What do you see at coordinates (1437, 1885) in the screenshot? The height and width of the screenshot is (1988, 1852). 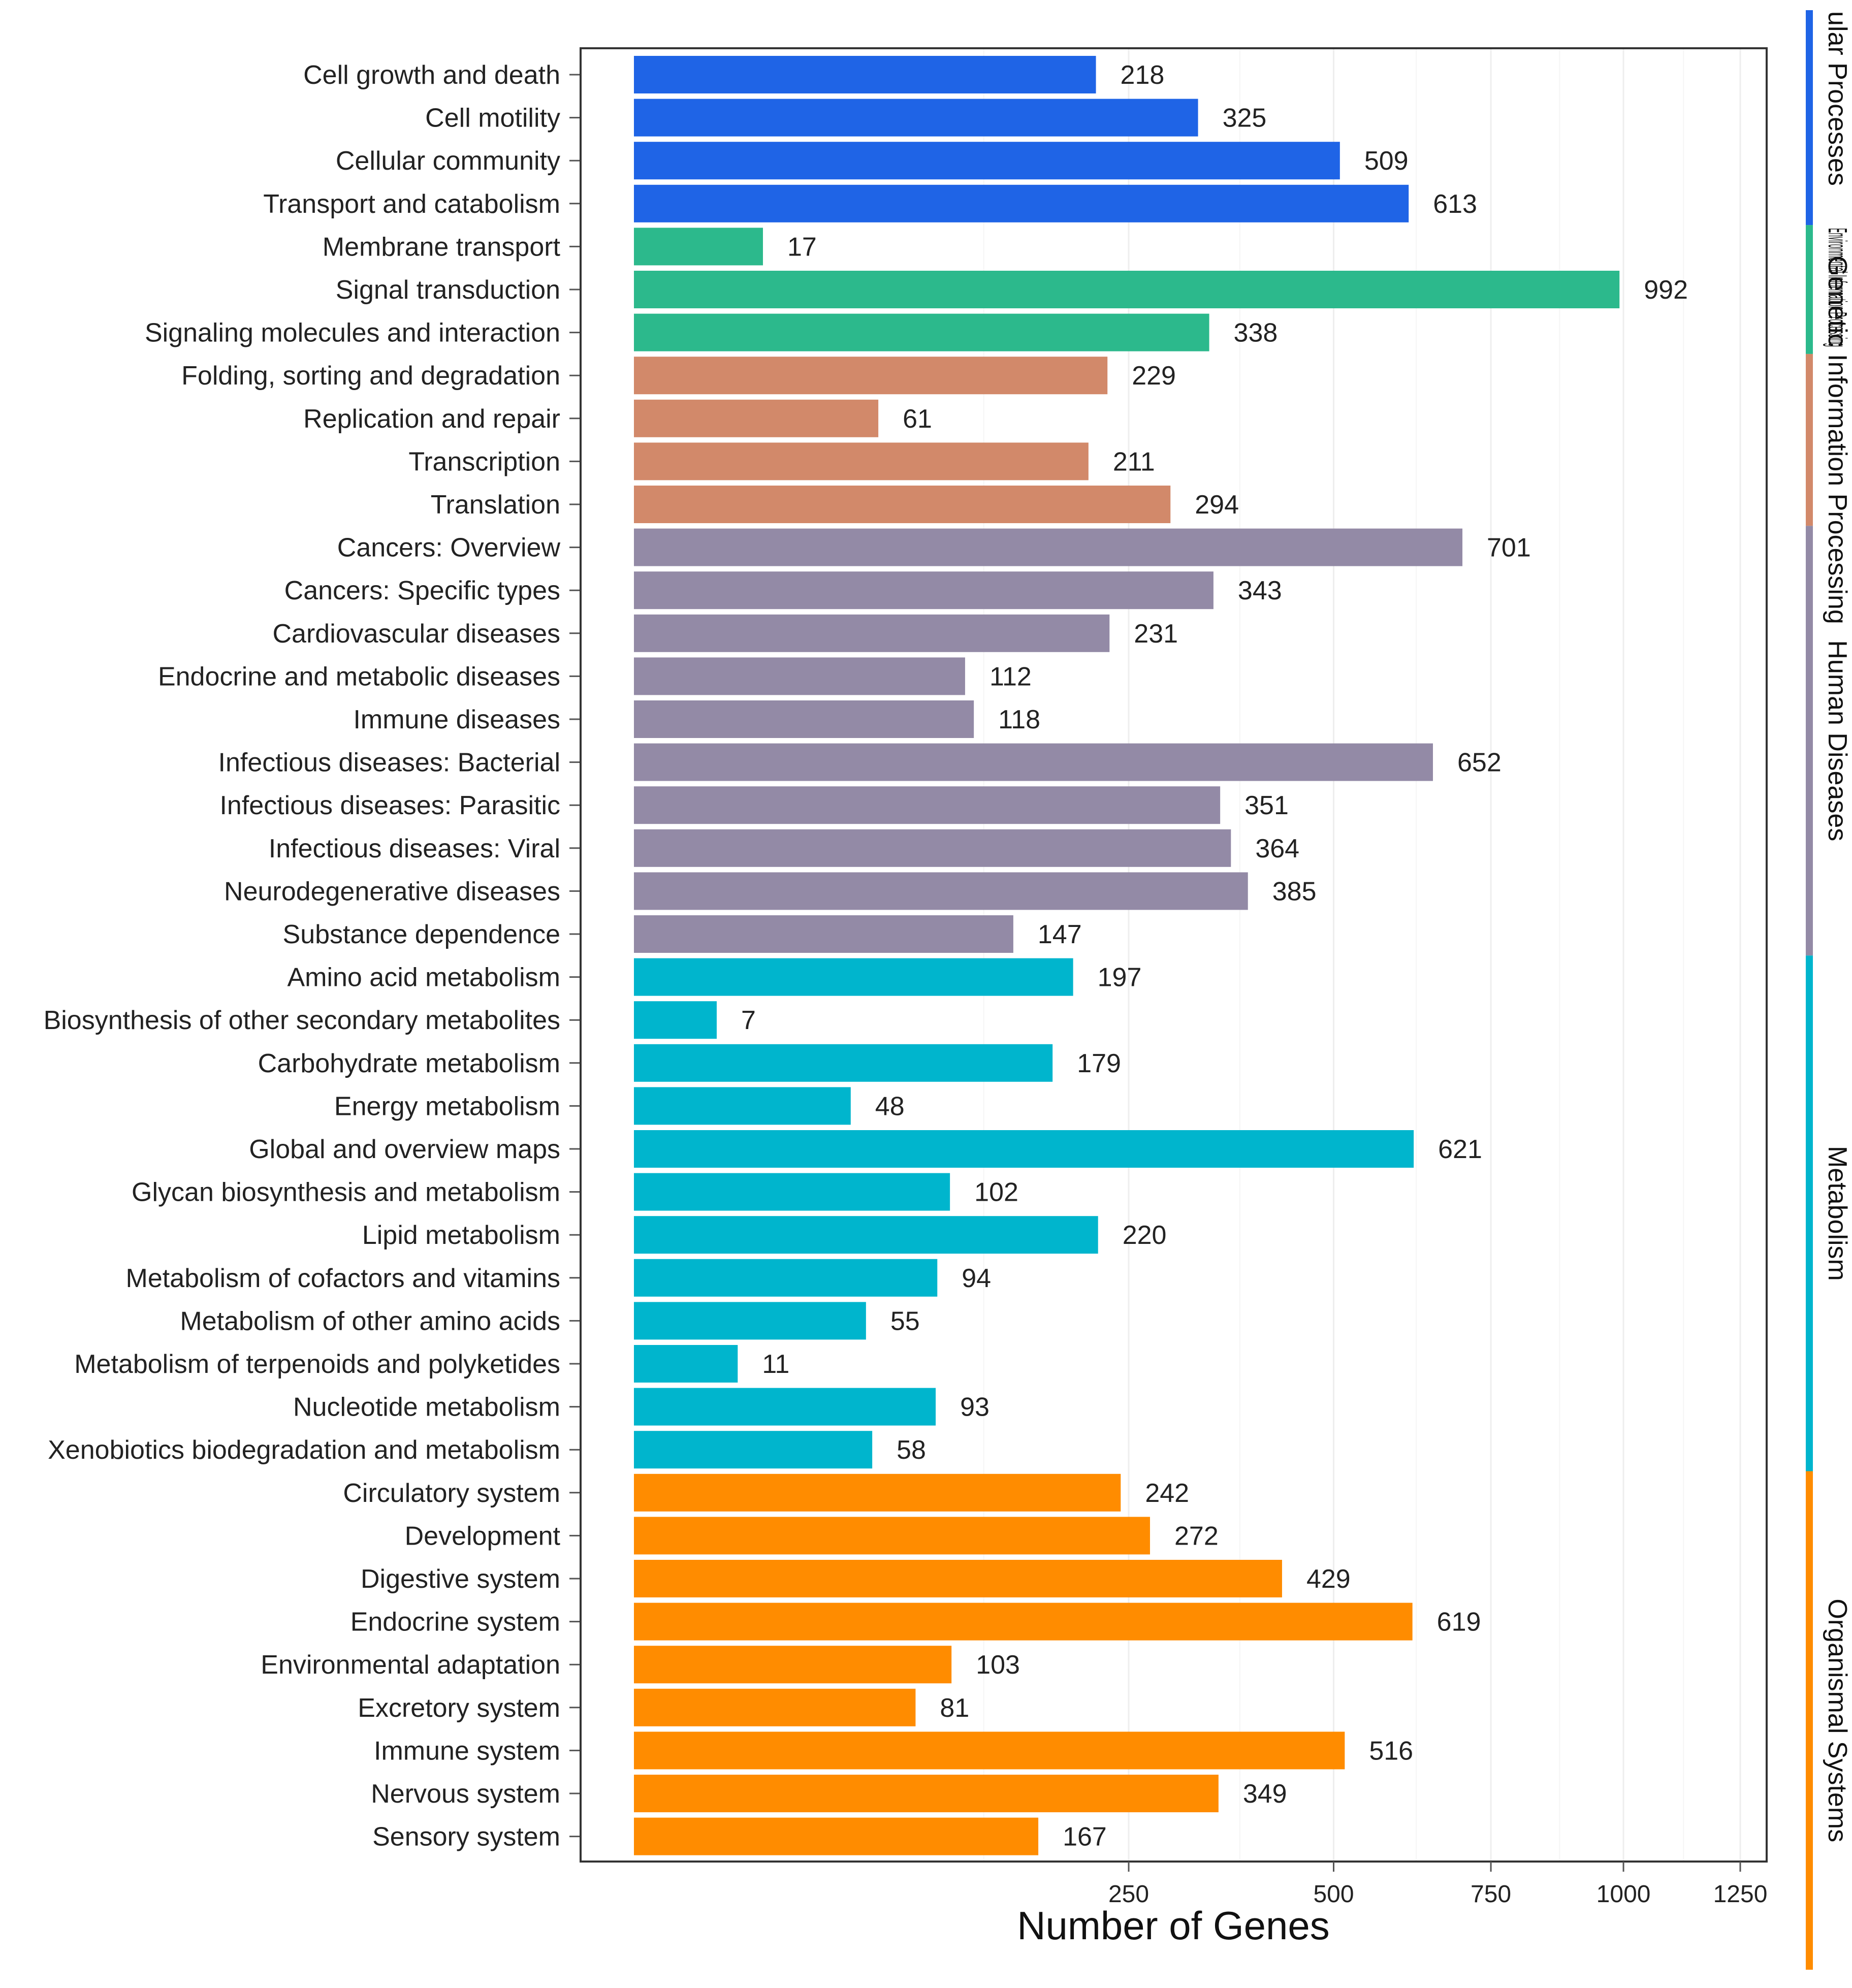 I see `x-axis: 250 500 750 1000 1250` at bounding box center [1437, 1885].